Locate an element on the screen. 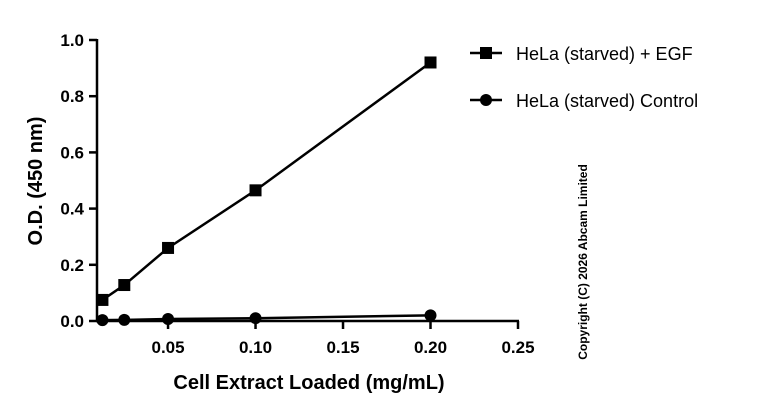 The width and height of the screenshot is (768, 413). x-axis-label: Cell Extract Loaded (mg/mL) is located at coordinates (308, 383).